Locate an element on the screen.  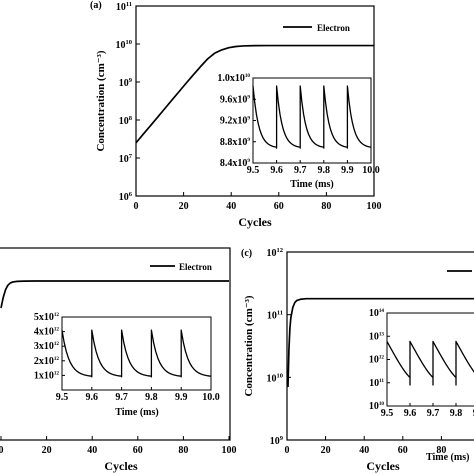
panel-b-inset-ytick-label: 3x10¹² is located at coordinates (47, 346).